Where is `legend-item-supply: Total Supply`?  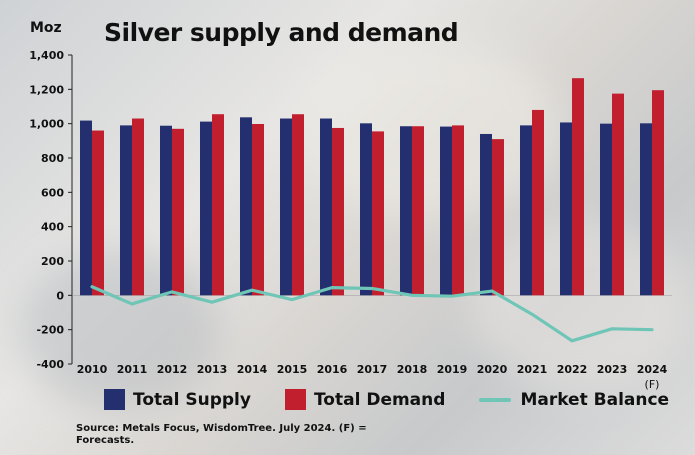
legend-item-supply: Total Supply is located at coordinates (177, 399).